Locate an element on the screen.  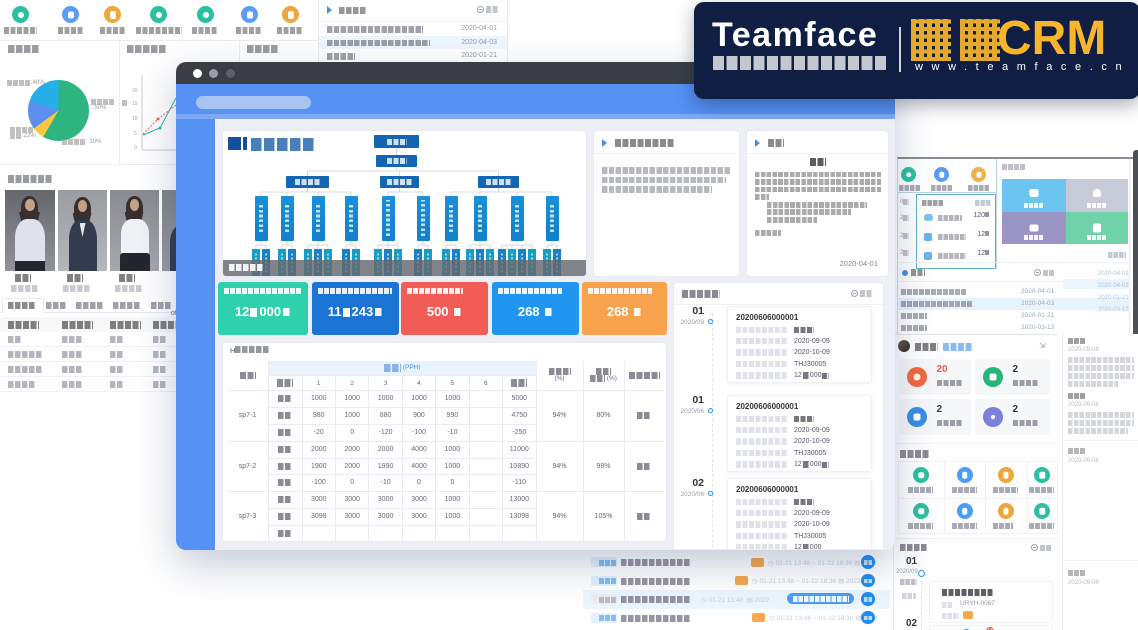
svg-text: 5 is located at coordinates (135, 134).